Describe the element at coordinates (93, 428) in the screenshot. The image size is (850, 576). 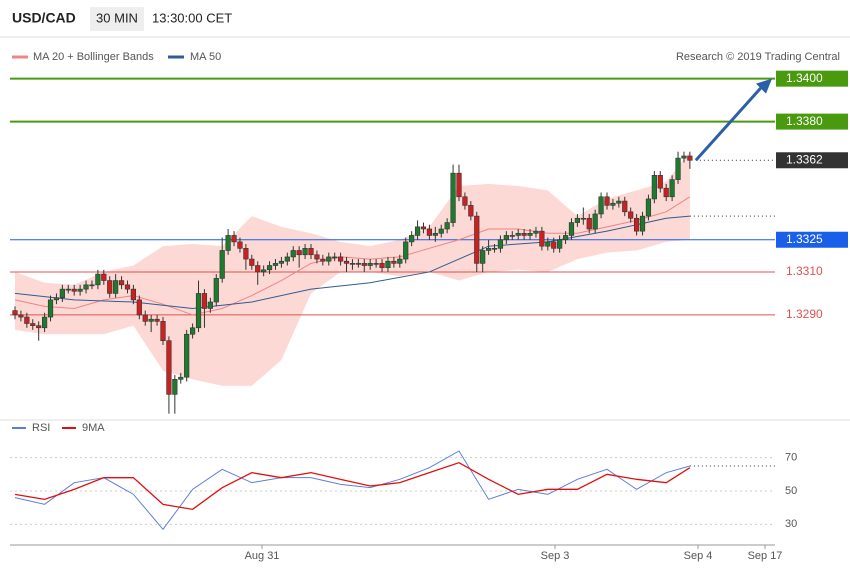
I see `legend-label: 9MA` at that location.